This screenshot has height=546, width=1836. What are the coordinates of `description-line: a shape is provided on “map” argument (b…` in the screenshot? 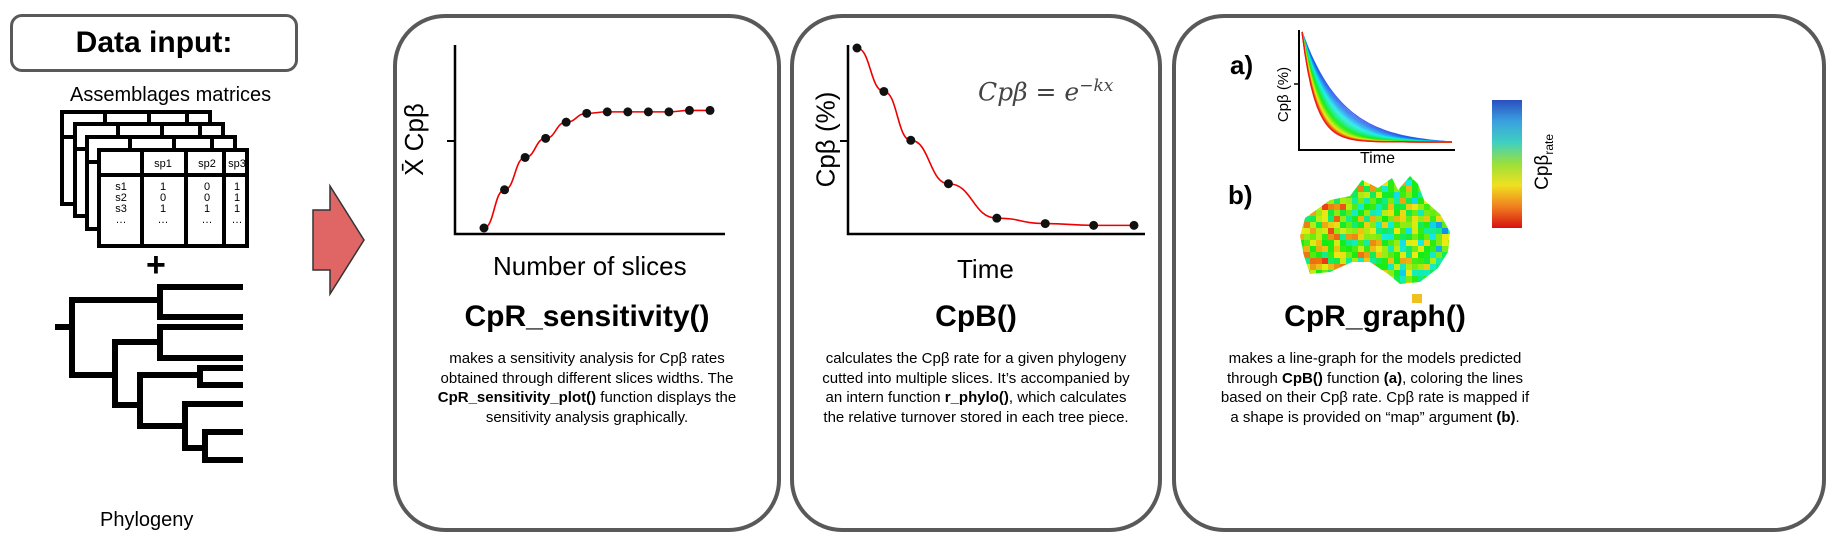 It's located at (1375, 417).